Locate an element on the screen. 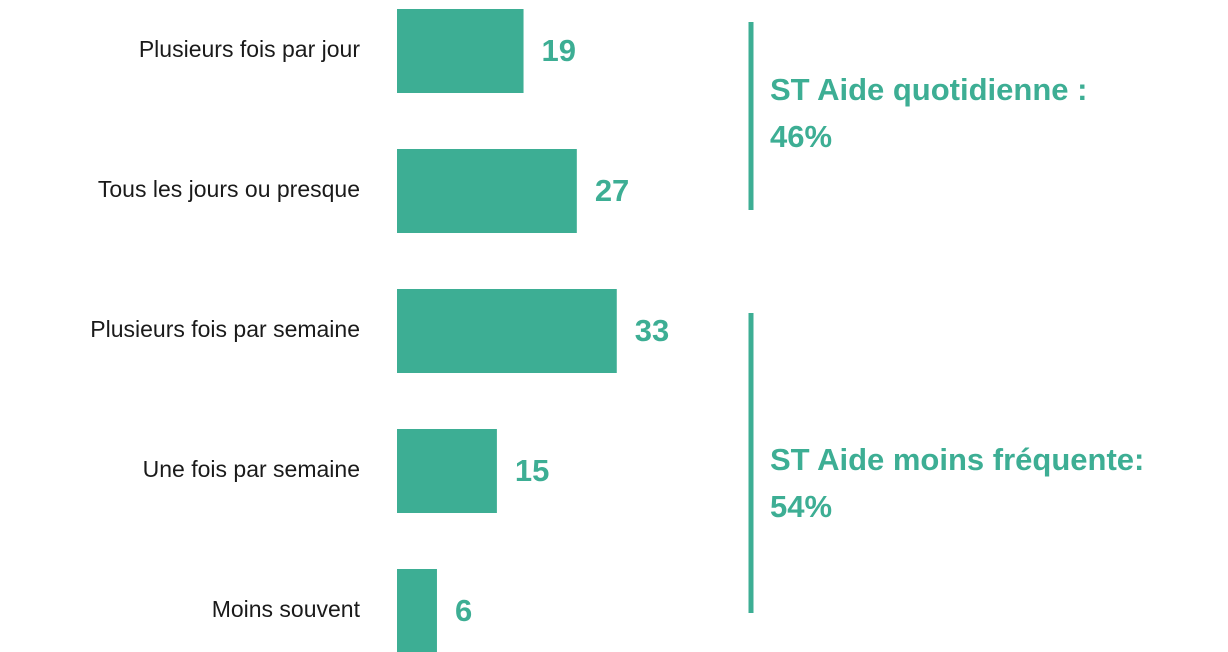  annotation: ST Aide moins fréquente: is located at coordinates (957, 459).